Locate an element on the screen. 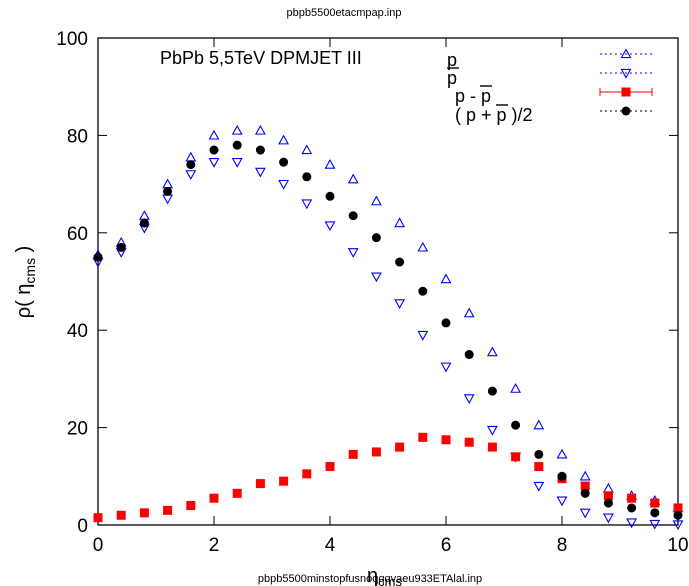  legend-label-diff-a: p - is located at coordinates (468, 96).